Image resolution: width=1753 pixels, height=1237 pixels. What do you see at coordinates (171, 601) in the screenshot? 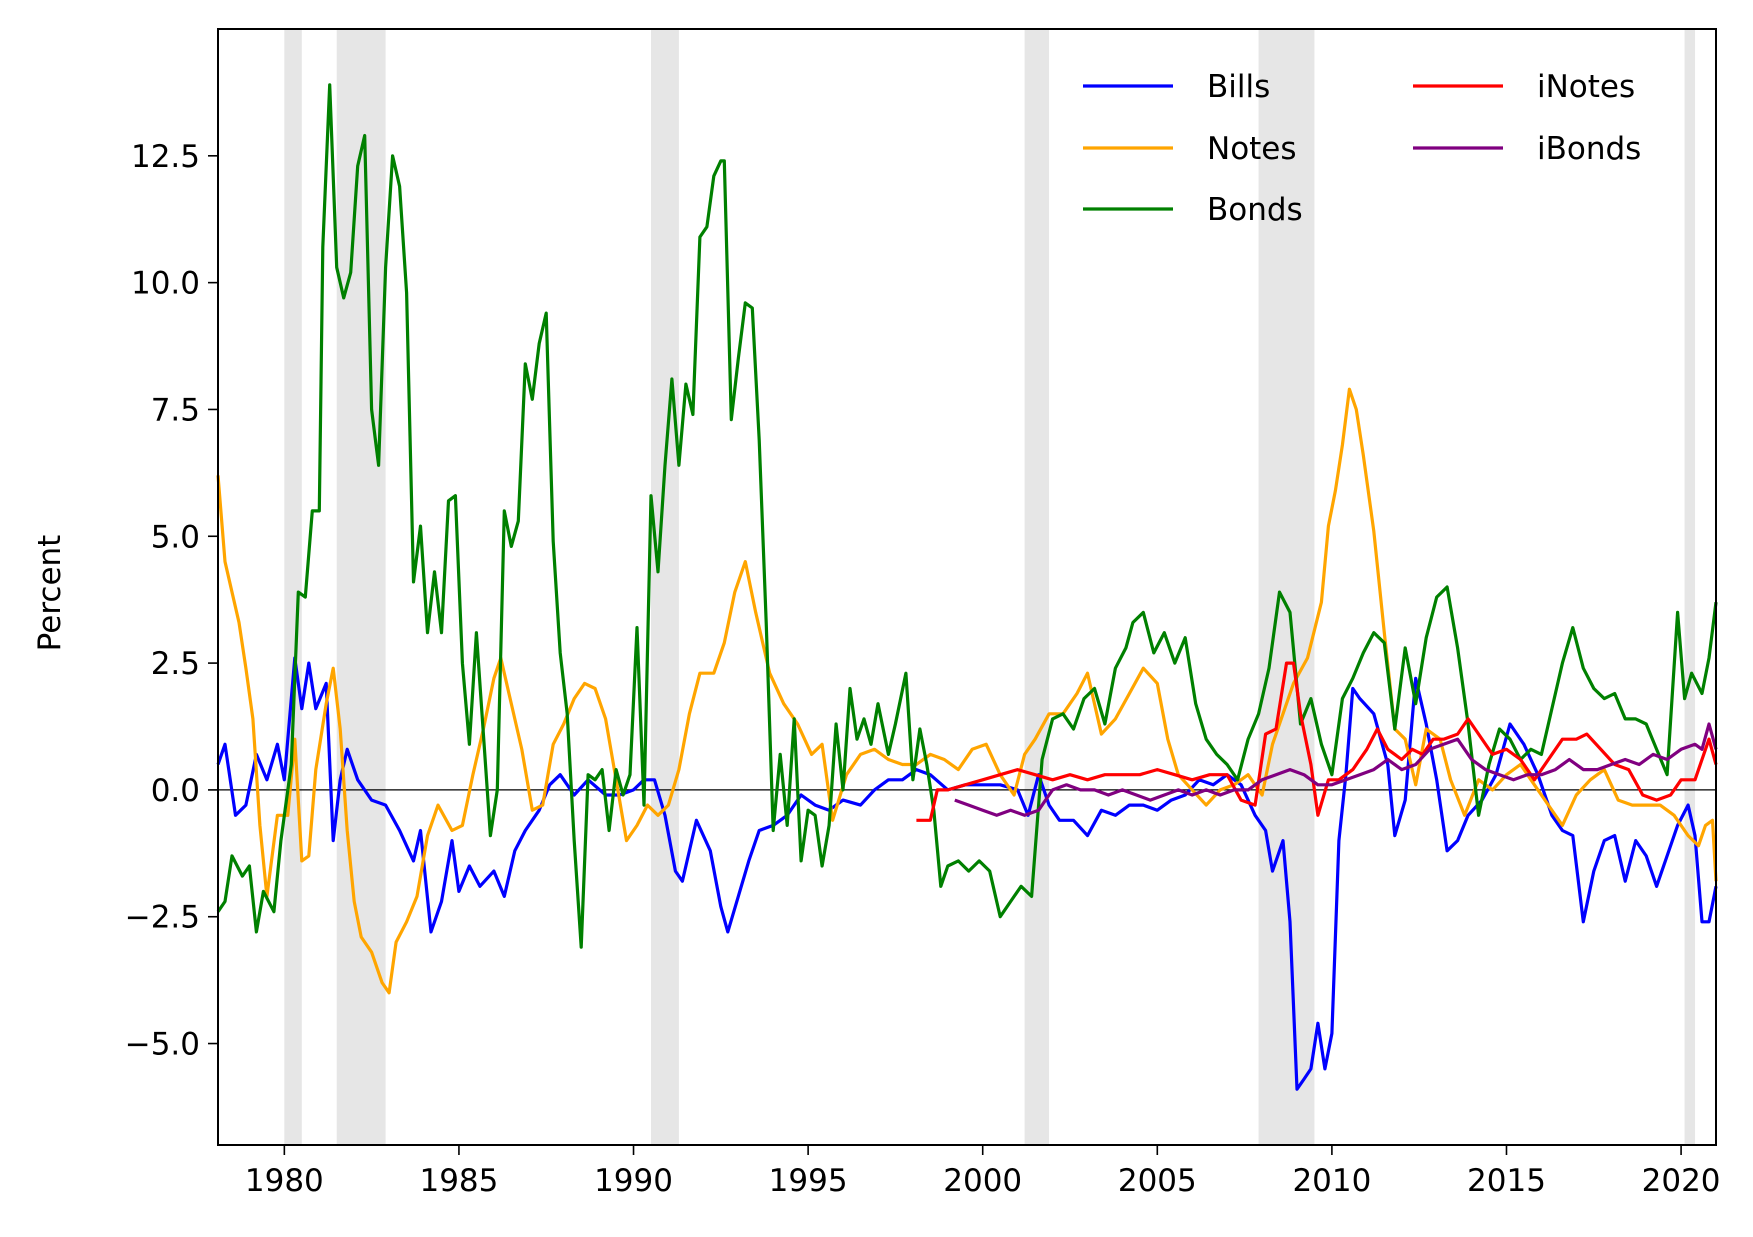
I see `y-axis: −5.0 −2.5 0.0 2.5 5.0 7.5 10.0 12.5` at bounding box center [171, 601].